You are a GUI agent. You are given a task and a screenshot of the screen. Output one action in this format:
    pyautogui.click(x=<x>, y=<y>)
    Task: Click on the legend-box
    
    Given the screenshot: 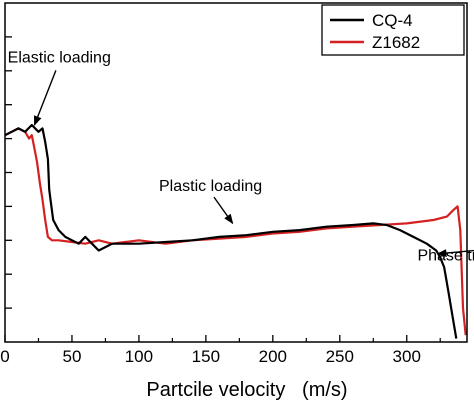 What is the action you would take?
    pyautogui.click(x=393, y=30)
    